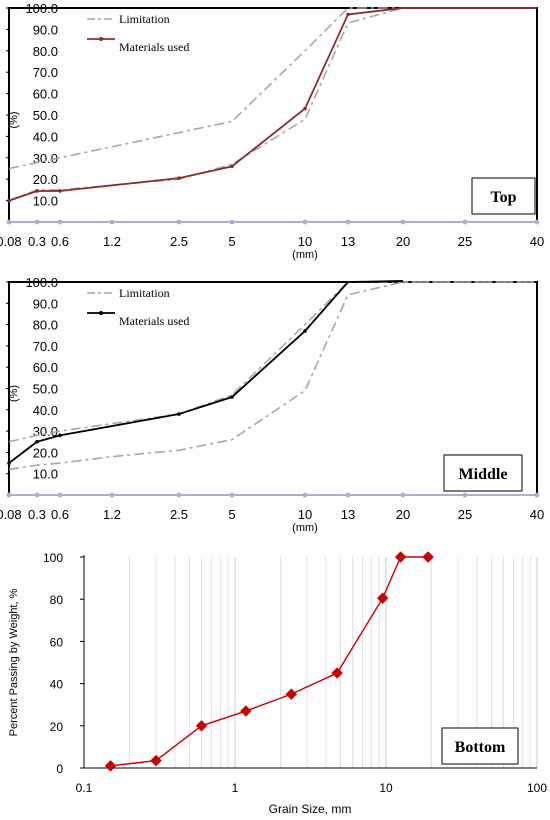 This screenshot has height=820, width=550. Describe the element at coordinates (45, 367) in the screenshot. I see `y-tick-label: 60.0` at that location.